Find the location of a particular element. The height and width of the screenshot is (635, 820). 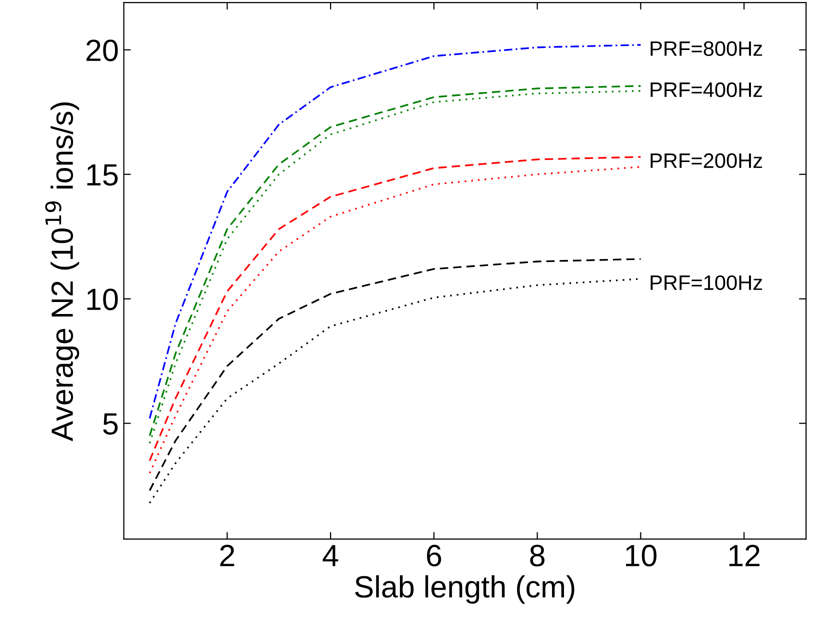

annotation: PRF=800Hz is located at coordinates (706, 48).